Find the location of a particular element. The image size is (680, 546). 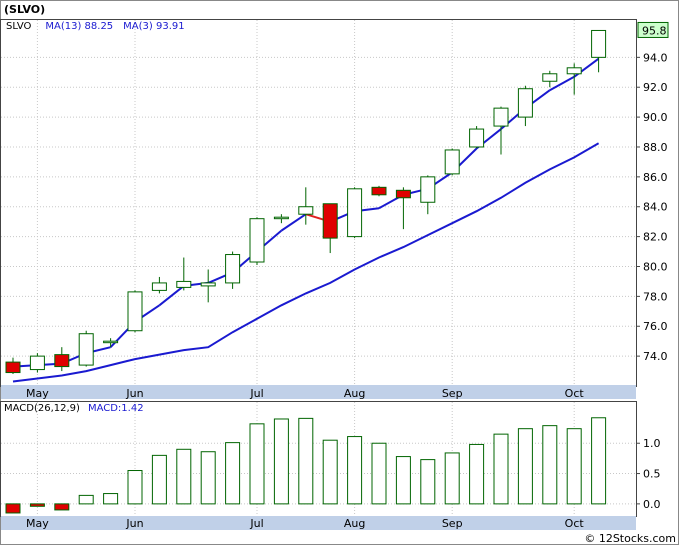

price-tick-label: 92.0 is located at coordinates (655, 87).